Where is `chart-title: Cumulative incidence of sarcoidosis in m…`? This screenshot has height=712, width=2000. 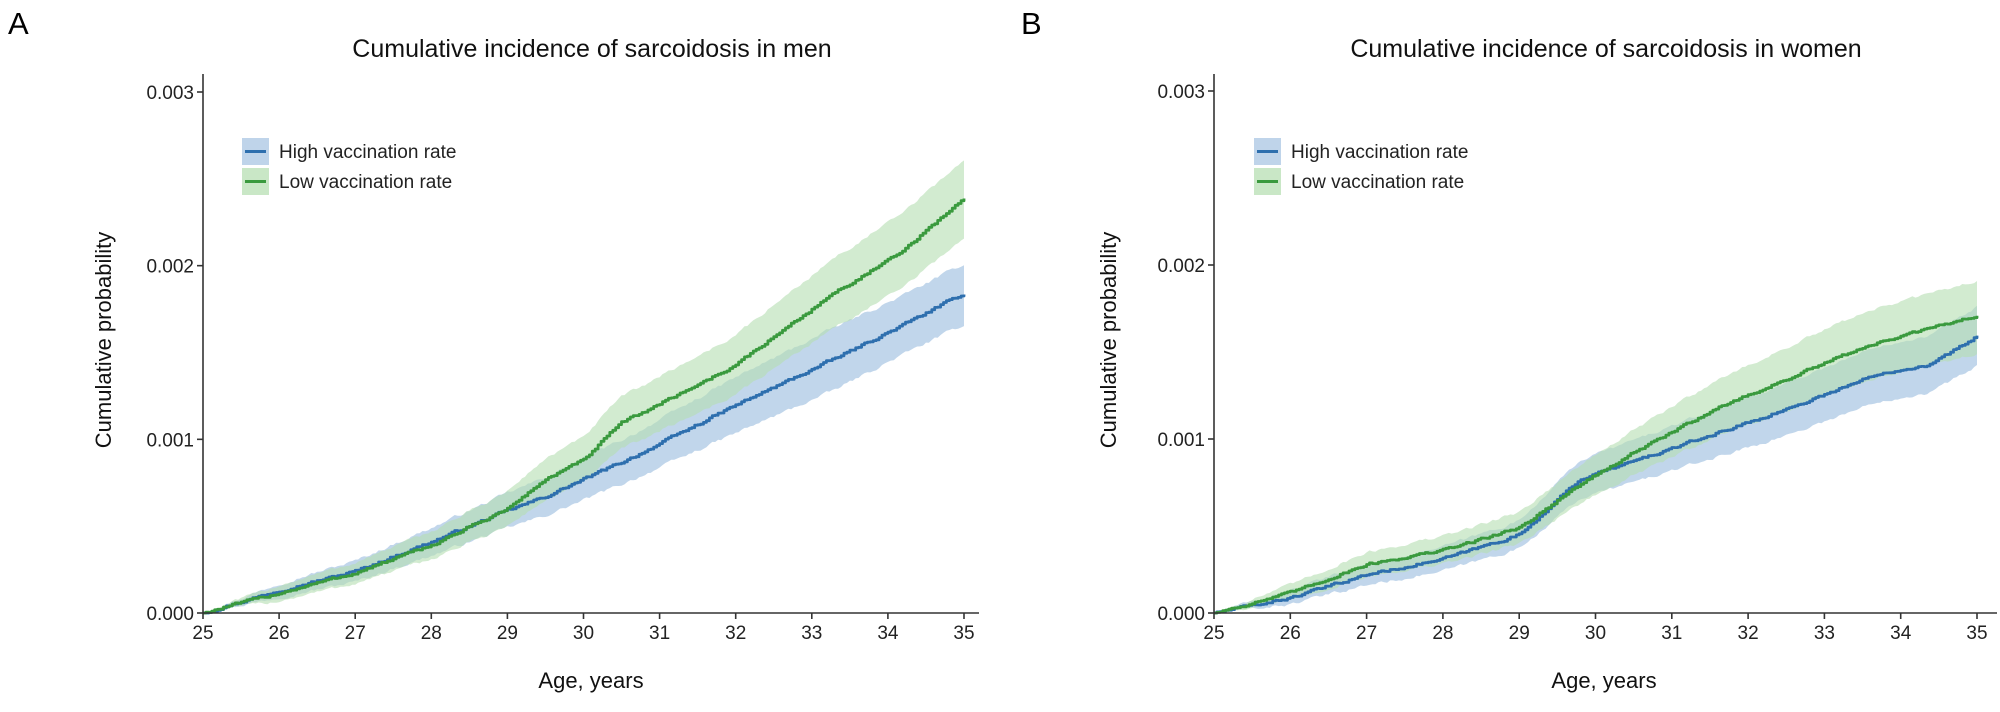
chart-title: Cumulative incidence of sarcoidosis in m… is located at coordinates (591, 49).